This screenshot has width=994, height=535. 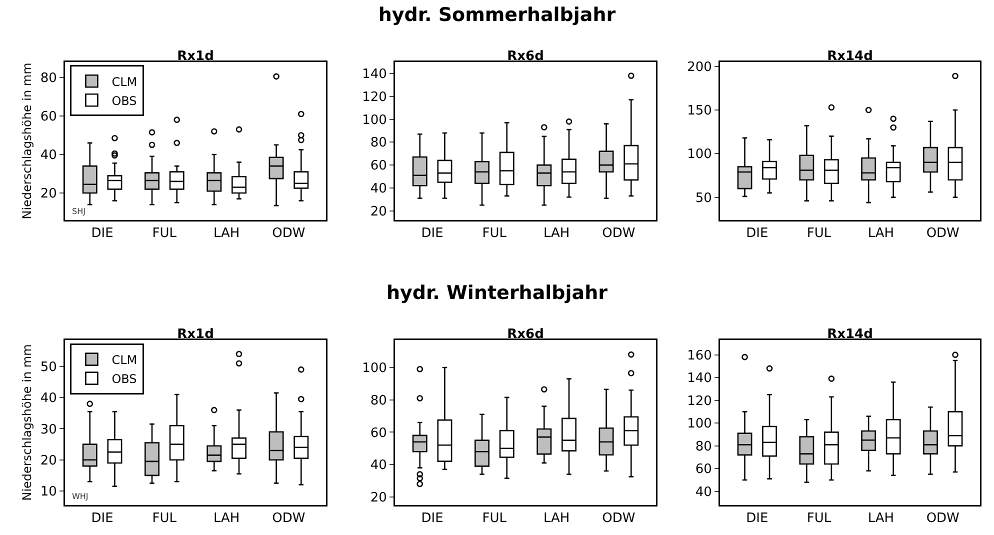 I want to click on annotation: SHJ, so click(x=79, y=211).